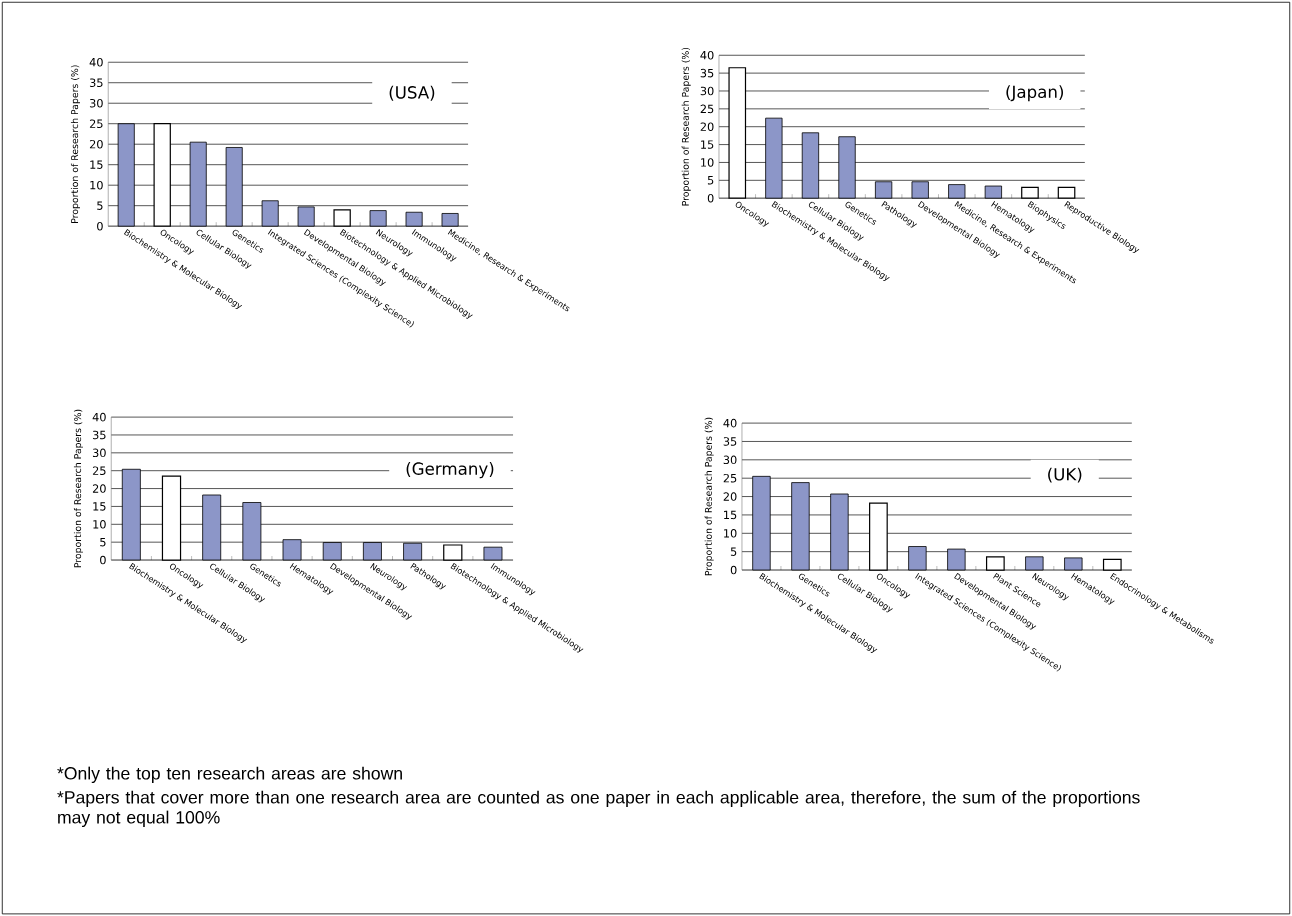  I want to click on text: (Japan), so click(1035, 93).